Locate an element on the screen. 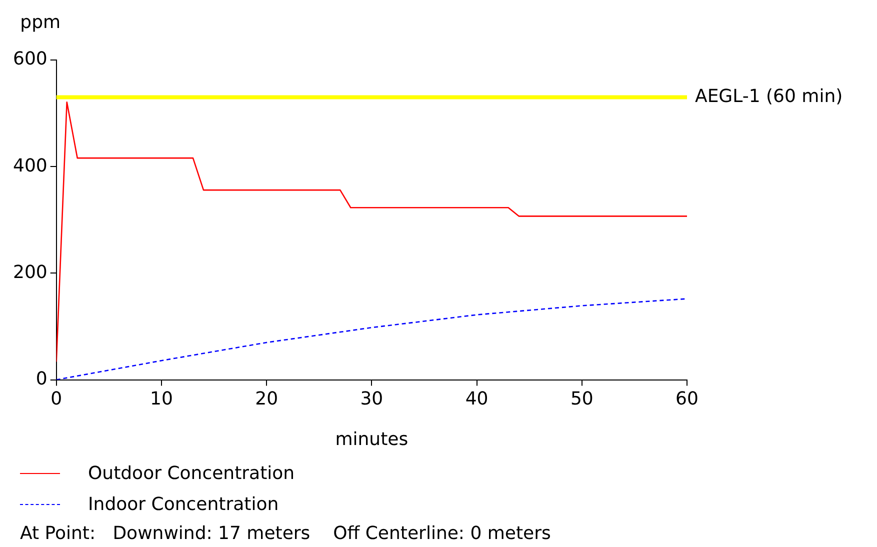  x-tick-label: 20 is located at coordinates (266, 399).